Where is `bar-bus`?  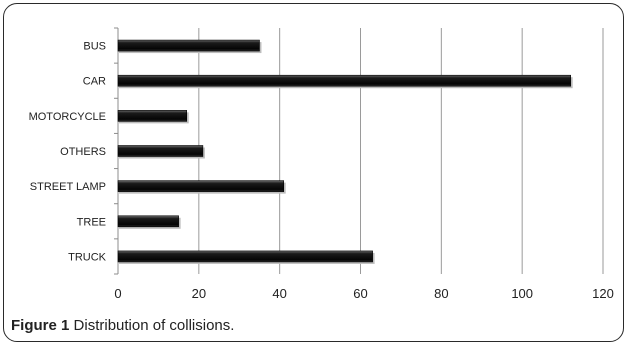
bar-bus is located at coordinates (189, 46).